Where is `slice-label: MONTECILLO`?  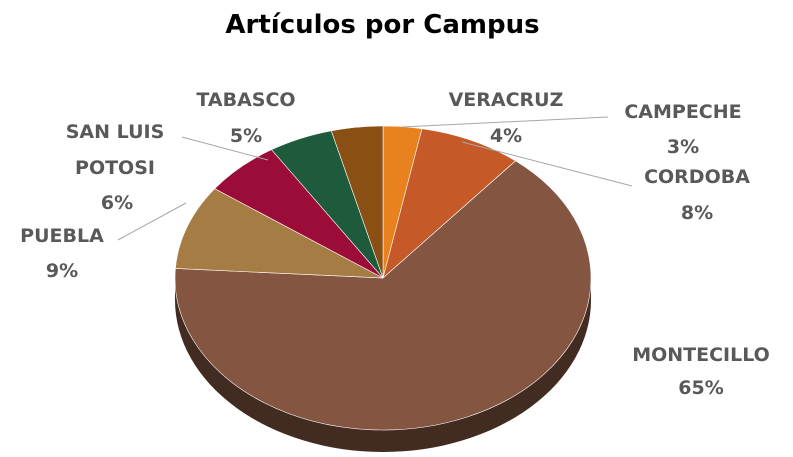 slice-label: MONTECILLO is located at coordinates (701, 355).